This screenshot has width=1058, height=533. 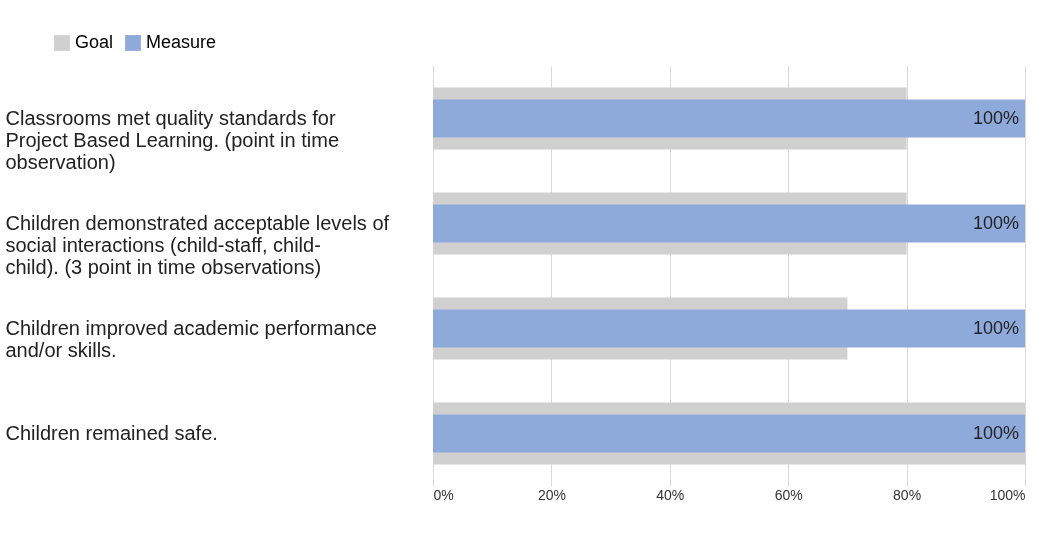 I want to click on legend-label: Goal, so click(x=94, y=42).